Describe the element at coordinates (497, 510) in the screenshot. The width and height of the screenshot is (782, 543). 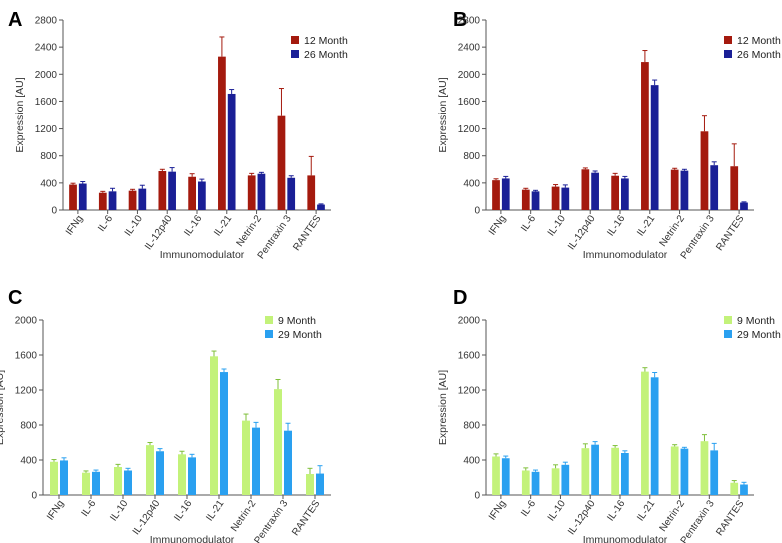
I see `x-category-label: IFNg` at that location.